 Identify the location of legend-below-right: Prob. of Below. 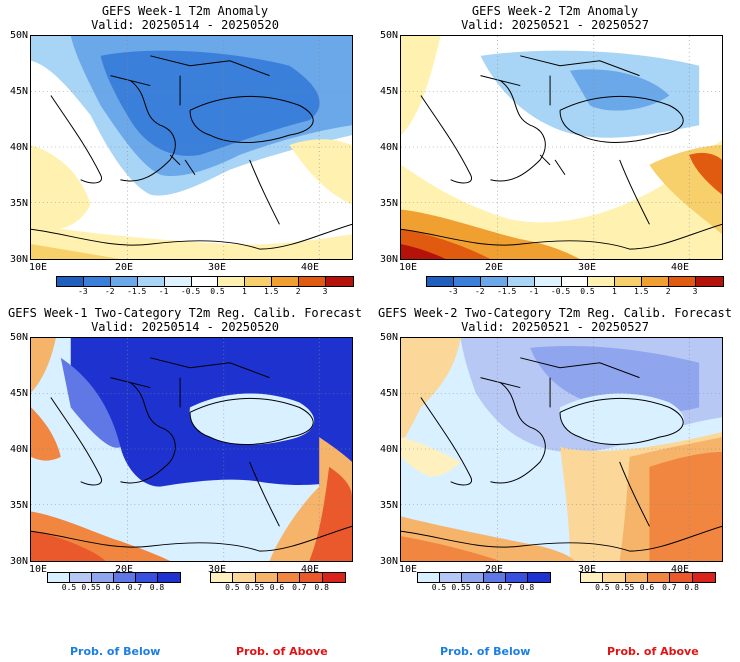
(485, 651).